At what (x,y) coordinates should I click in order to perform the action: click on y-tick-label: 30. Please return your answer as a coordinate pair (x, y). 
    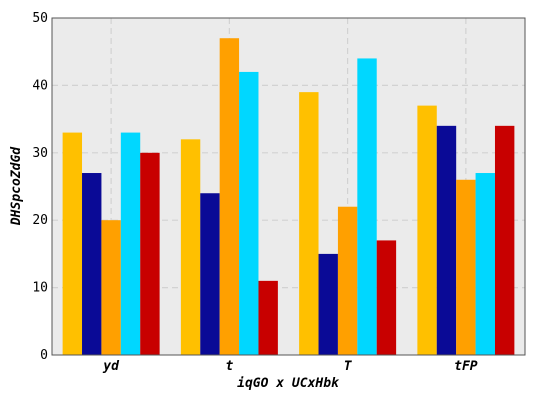
    Looking at the image, I should click on (40, 153).